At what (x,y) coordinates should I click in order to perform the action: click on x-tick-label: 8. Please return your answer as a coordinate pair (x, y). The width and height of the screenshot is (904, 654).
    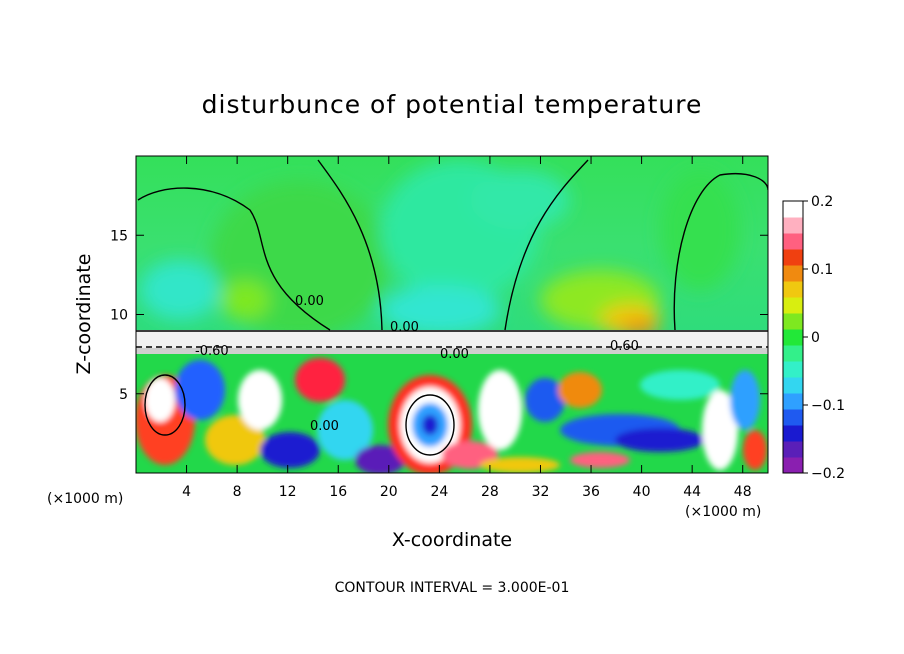
    Looking at the image, I should click on (237, 492).